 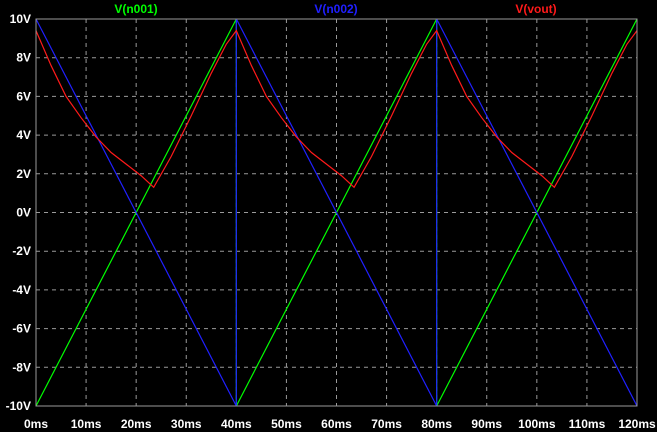 I want to click on legend-entry: V(n001), so click(x=135, y=9).